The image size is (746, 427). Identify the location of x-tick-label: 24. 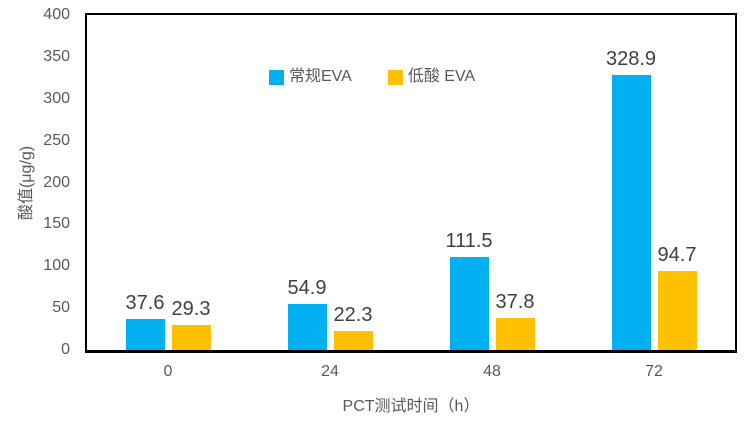
(330, 371).